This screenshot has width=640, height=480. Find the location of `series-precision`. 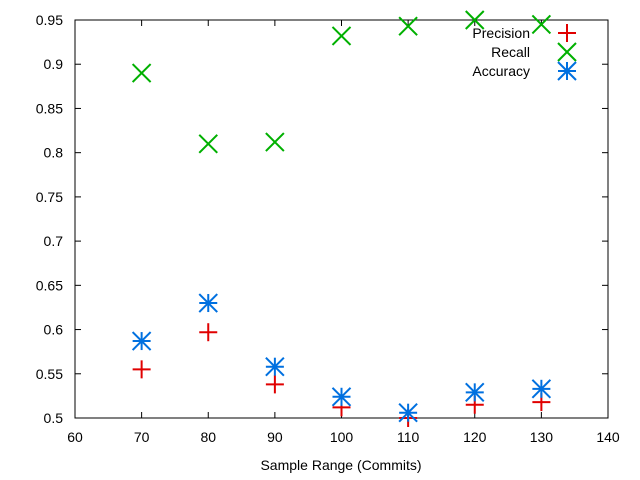

series-precision is located at coordinates (341, 375).